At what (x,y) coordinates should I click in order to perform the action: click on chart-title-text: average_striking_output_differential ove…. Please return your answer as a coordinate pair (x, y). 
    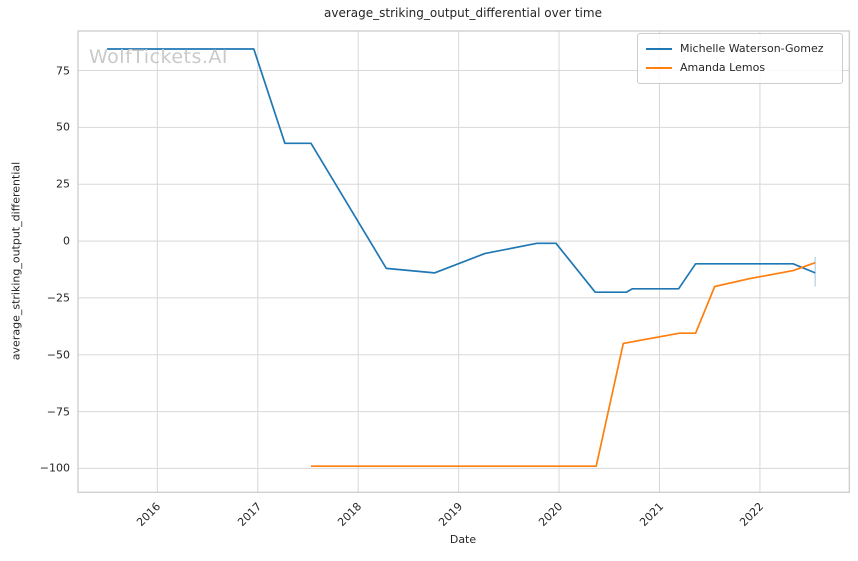
    Looking at the image, I should click on (463, 13).